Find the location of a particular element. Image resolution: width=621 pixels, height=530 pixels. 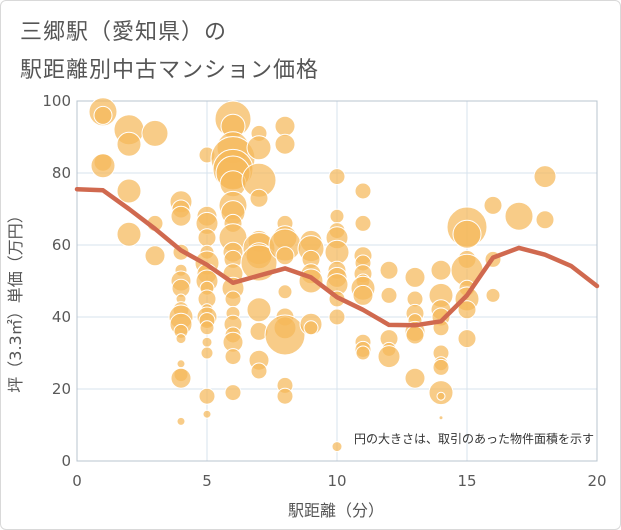

x-tick-label: 5 is located at coordinates (207, 481).